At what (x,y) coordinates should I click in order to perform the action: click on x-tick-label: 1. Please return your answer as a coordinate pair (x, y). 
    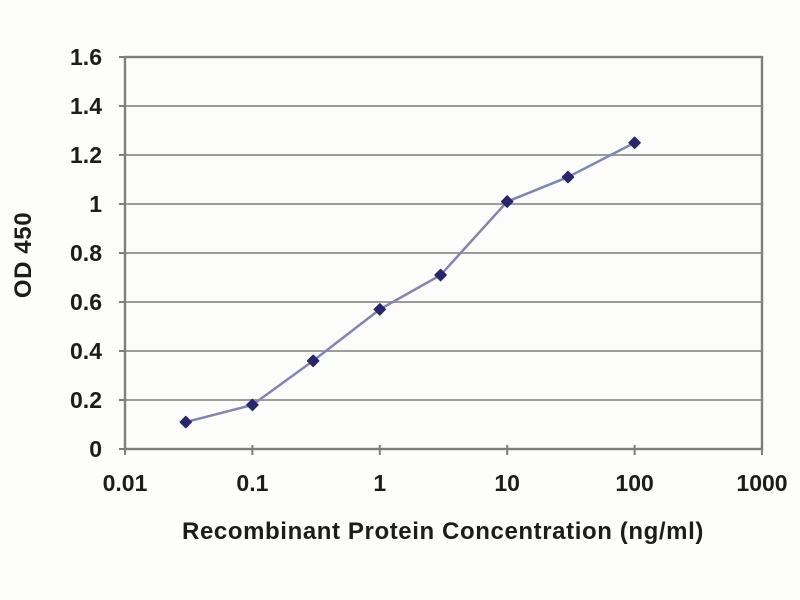
    Looking at the image, I should click on (379, 483).